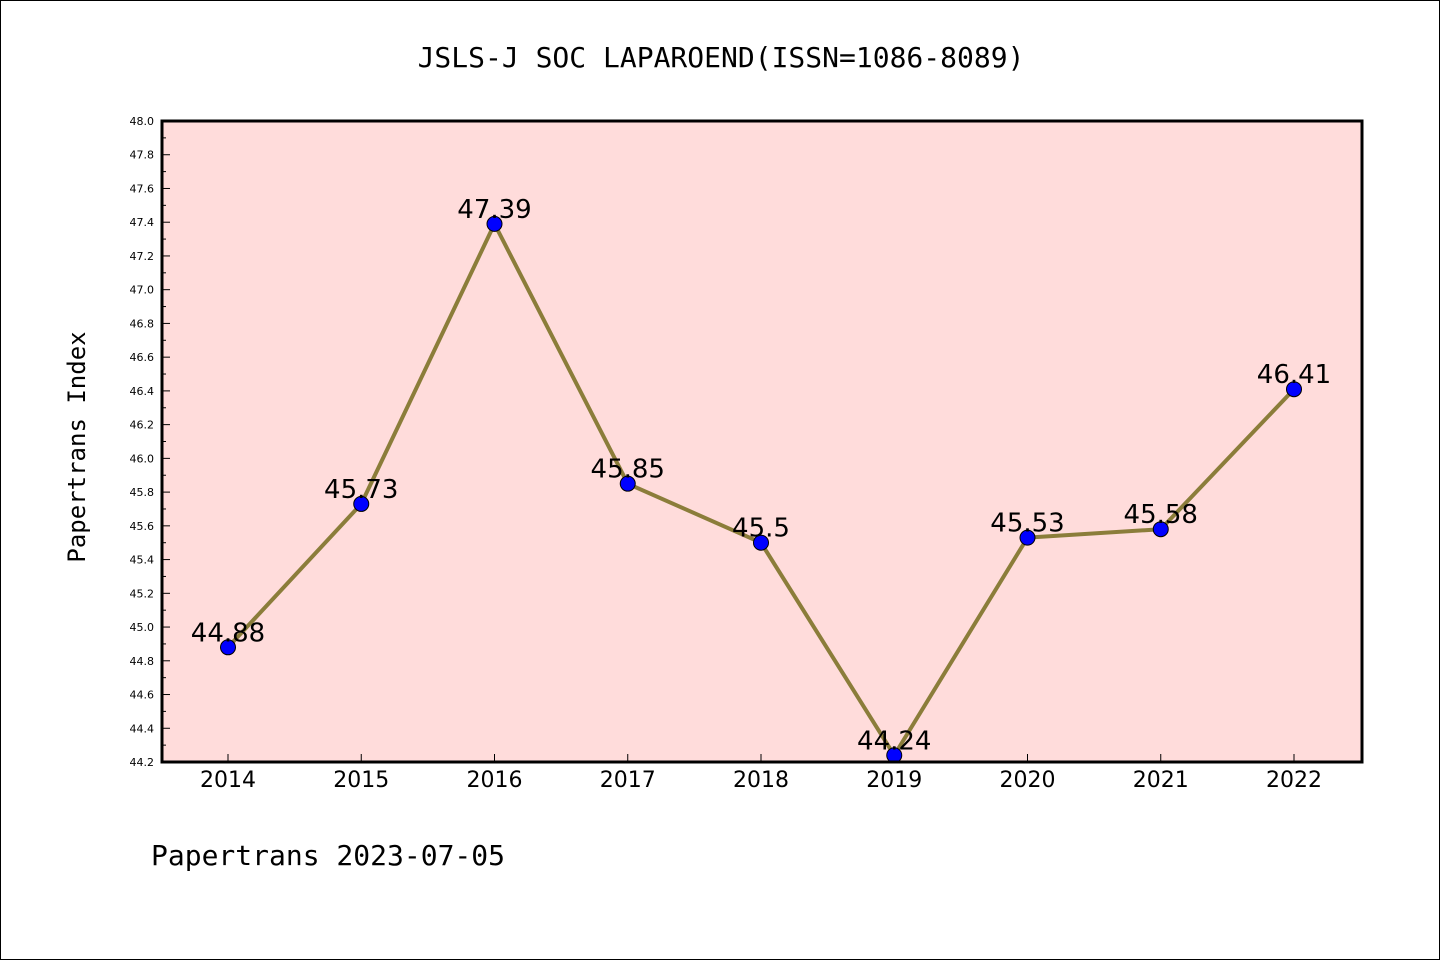 The width and height of the screenshot is (1440, 961). What do you see at coordinates (142, 391) in the screenshot?
I see `y-tick-label: 46.4` at bounding box center [142, 391].